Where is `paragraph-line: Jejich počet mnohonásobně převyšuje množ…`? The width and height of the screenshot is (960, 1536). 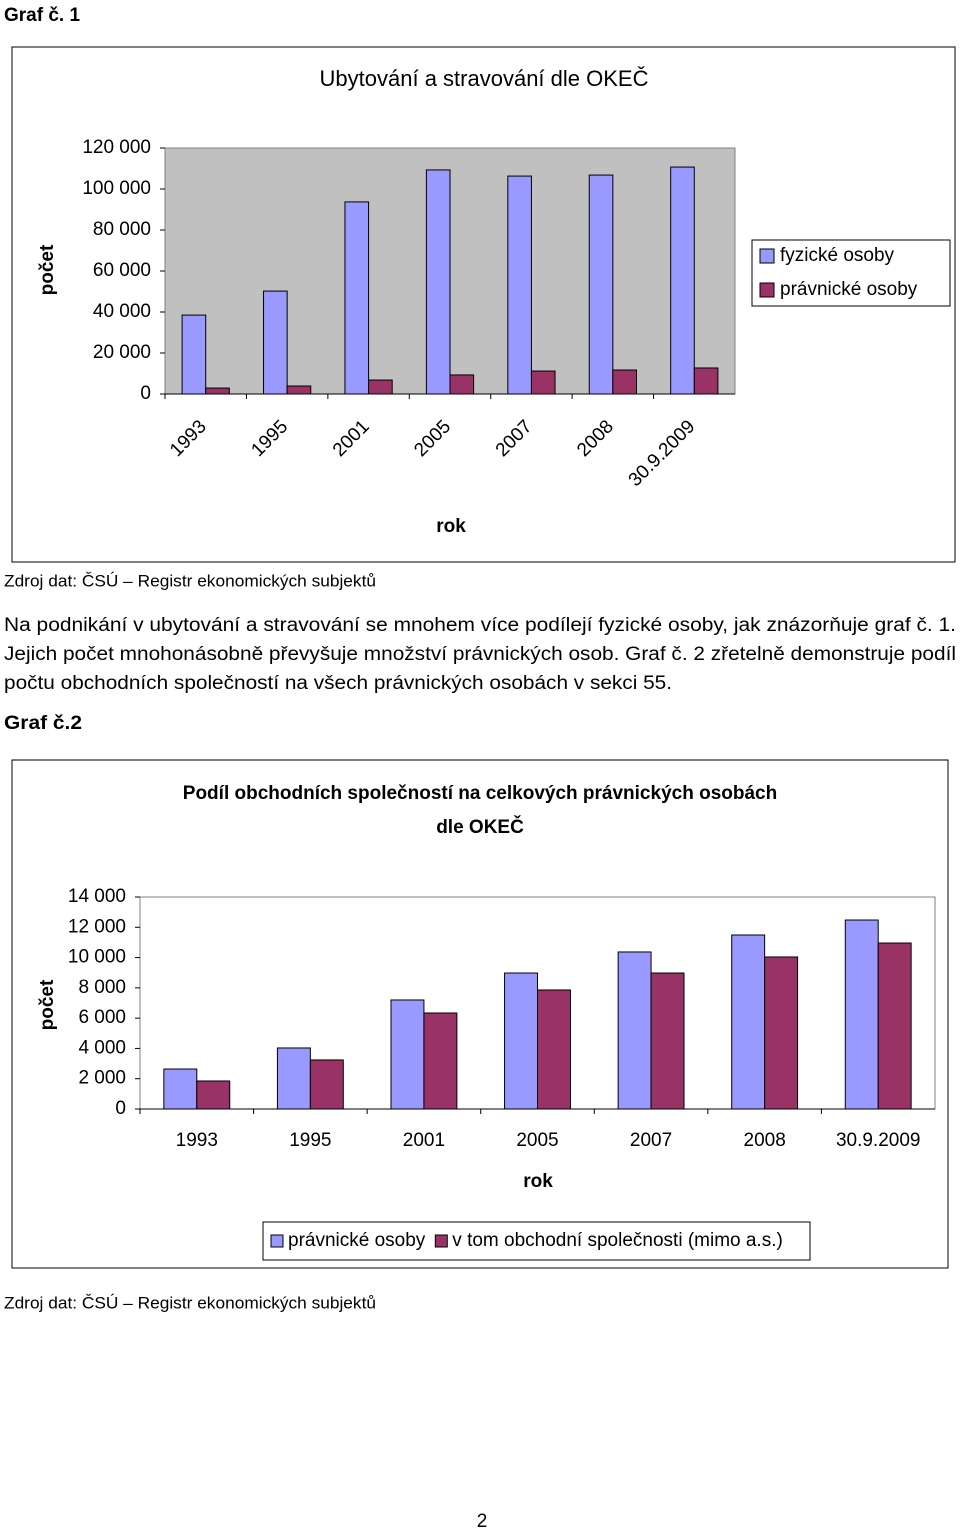 paragraph-line: Jejich počet mnohonásobně převyšuje množ… is located at coordinates (480, 654).